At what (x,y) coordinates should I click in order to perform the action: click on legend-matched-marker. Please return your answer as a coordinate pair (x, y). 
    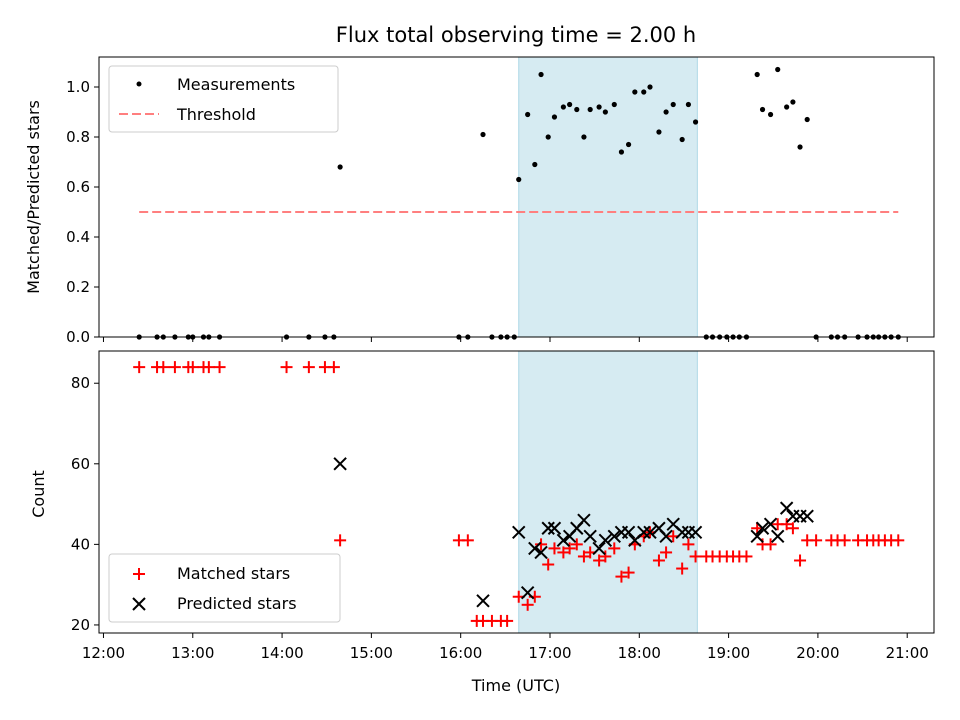
    Looking at the image, I should click on (139, 574).